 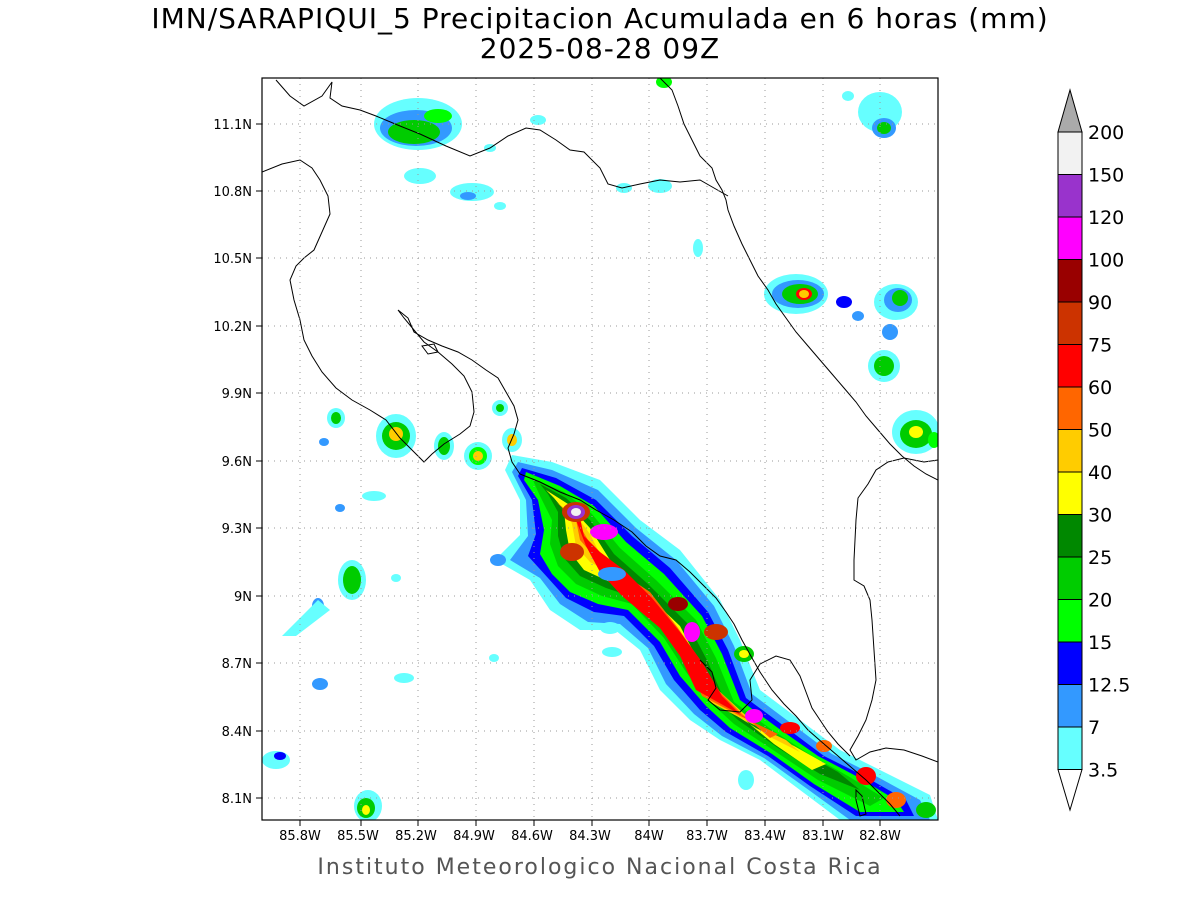 What do you see at coordinates (765, 836) in the screenshot?
I see `lon-label: 83.4W` at bounding box center [765, 836].